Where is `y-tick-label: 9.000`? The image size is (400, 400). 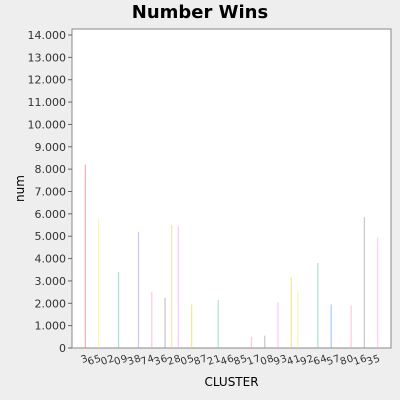 y-tick-label: 9.000 is located at coordinates (51, 147).